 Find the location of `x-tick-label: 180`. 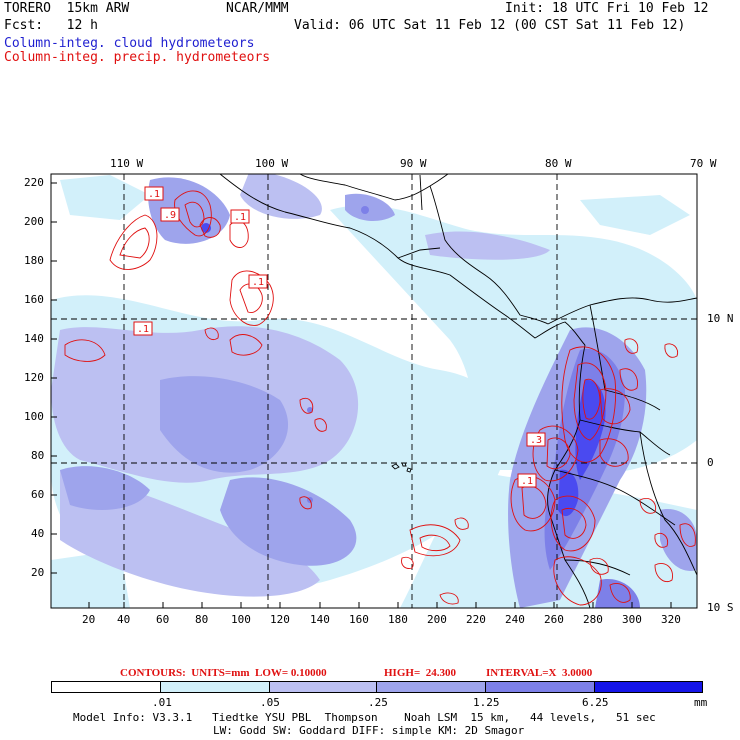

x-tick-label: 180 is located at coordinates (398, 619).